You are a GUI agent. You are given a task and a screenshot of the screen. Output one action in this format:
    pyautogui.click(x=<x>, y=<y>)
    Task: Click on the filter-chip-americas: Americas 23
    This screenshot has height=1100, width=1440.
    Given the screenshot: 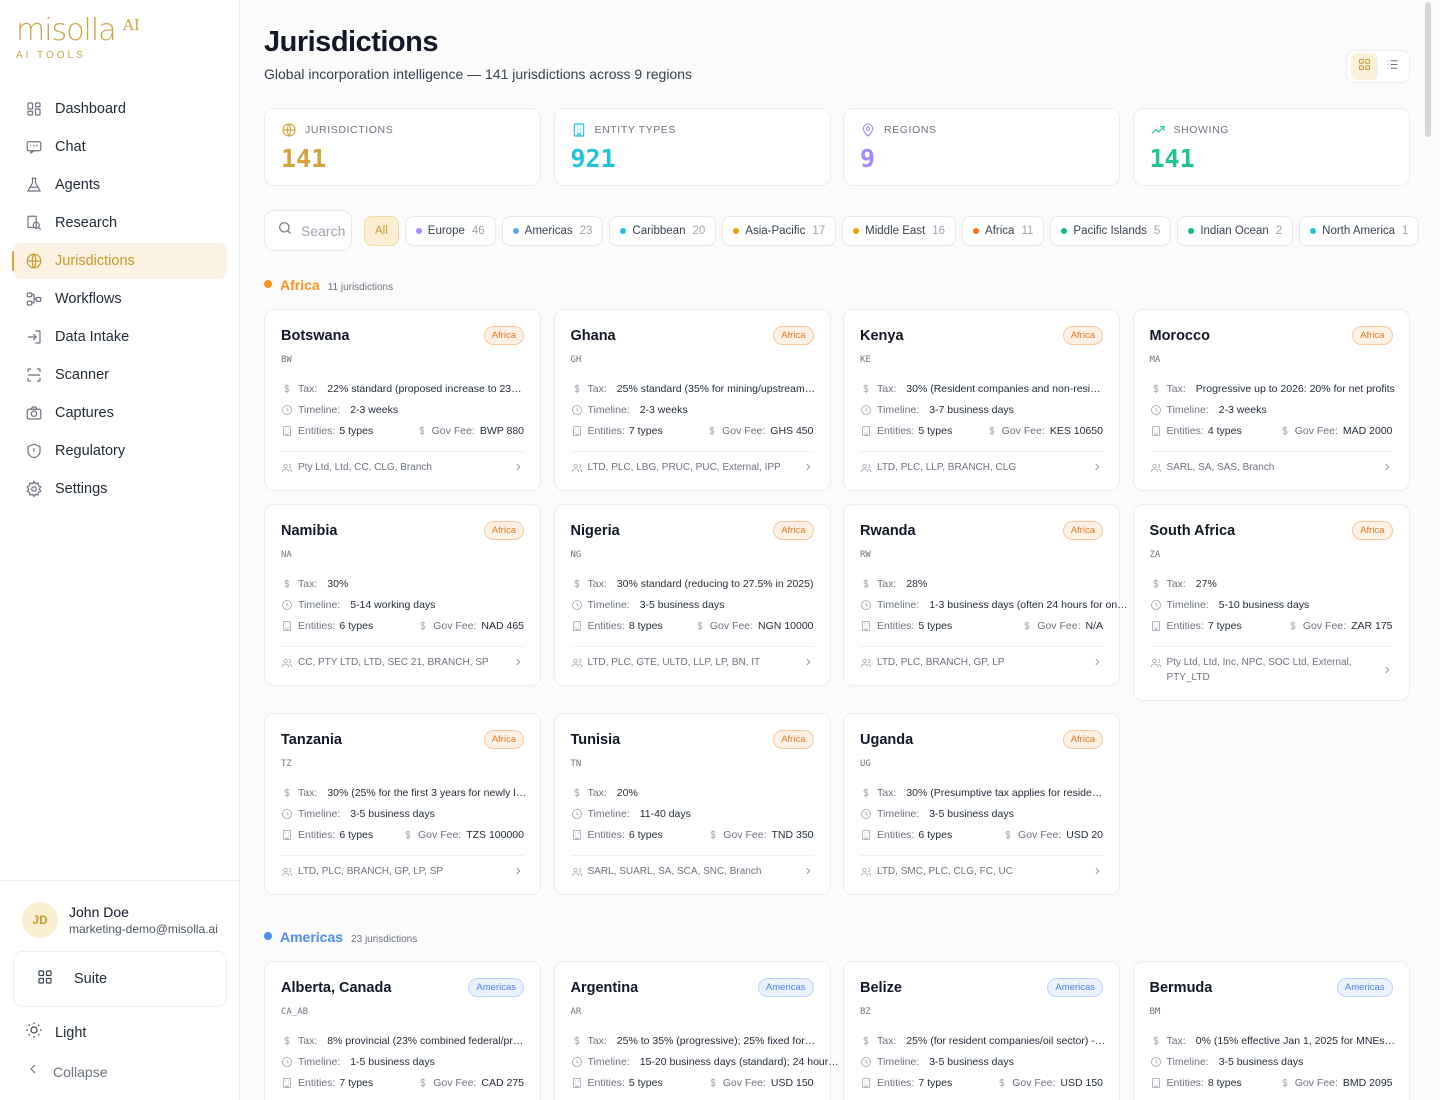 What is the action you would take?
    pyautogui.click(x=552, y=231)
    